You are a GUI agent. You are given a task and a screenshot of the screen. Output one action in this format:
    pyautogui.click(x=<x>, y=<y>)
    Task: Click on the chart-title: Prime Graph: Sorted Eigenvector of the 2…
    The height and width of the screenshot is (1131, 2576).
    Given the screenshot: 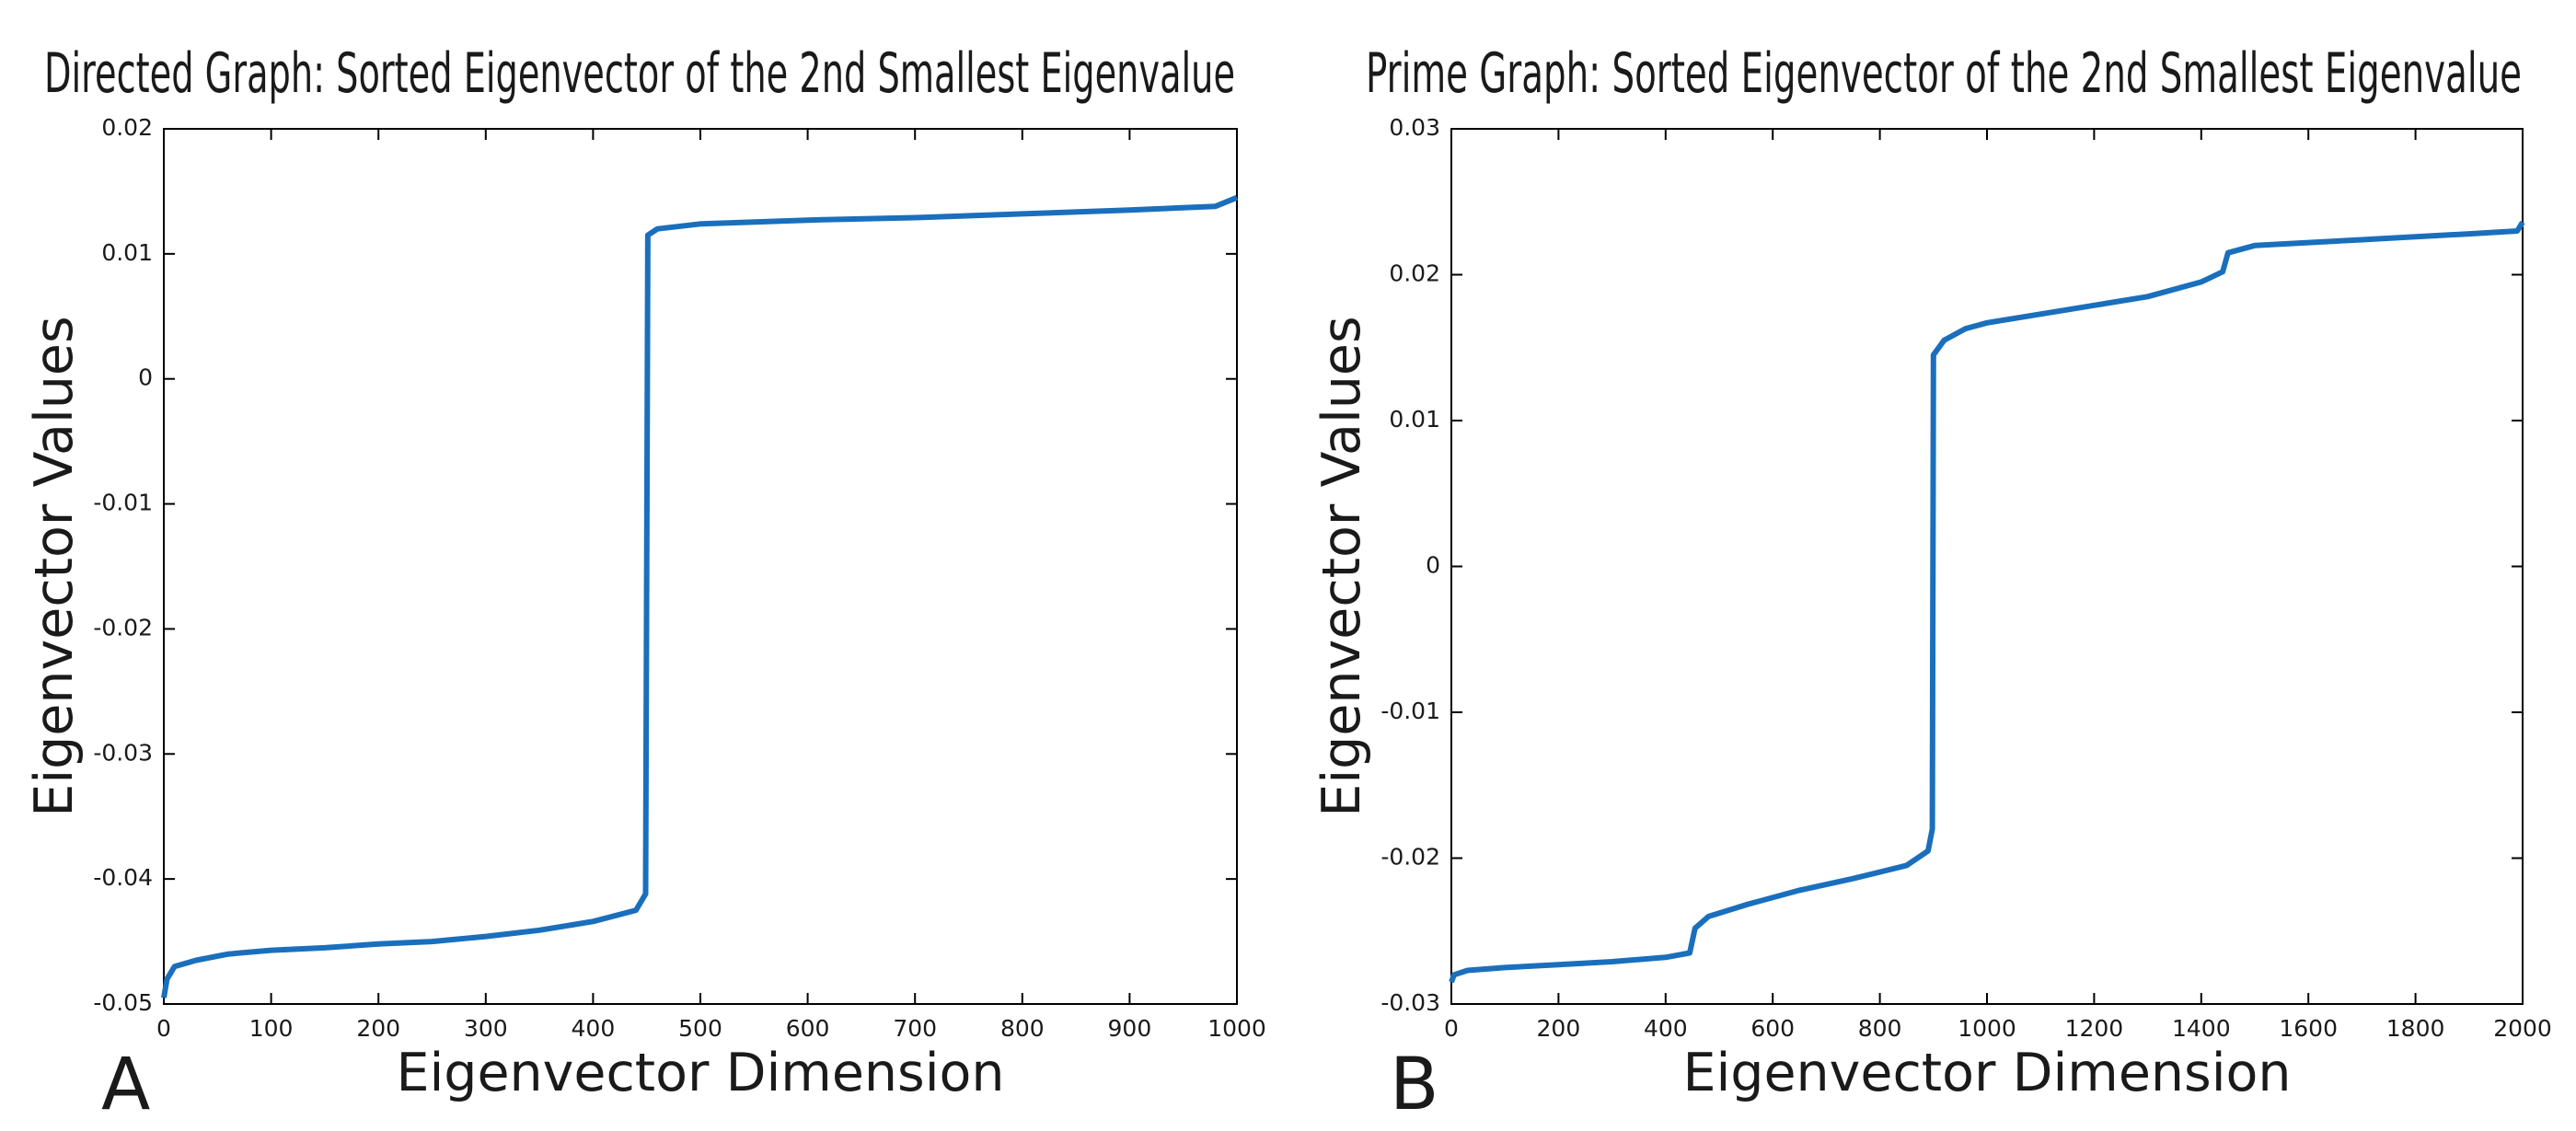 What is the action you would take?
    pyautogui.click(x=1944, y=73)
    